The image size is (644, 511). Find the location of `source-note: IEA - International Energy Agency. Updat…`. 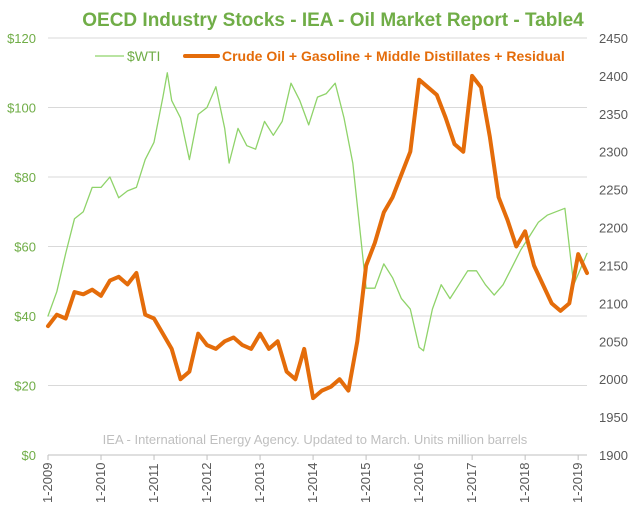

source-note: IEA - International Energy Agency. Updat… is located at coordinates (315, 439).